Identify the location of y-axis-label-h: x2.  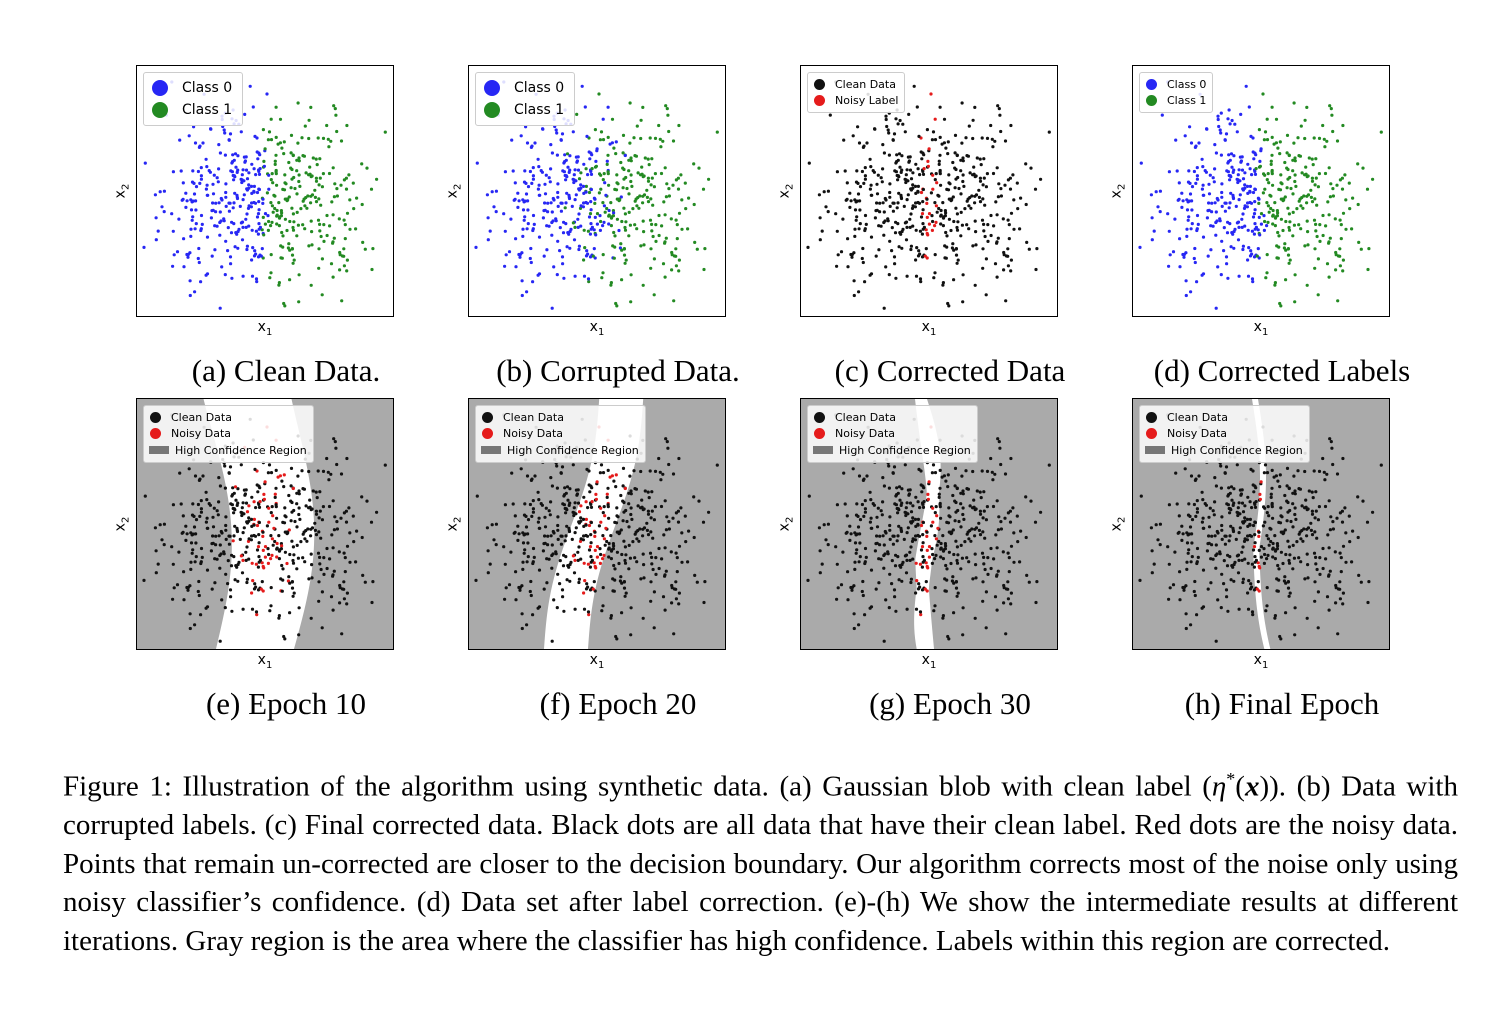
(1118, 524).